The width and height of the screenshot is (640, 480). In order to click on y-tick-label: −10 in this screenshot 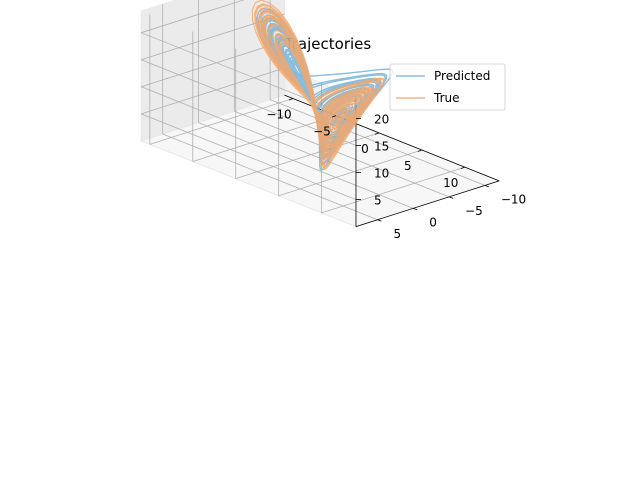, I will do `click(513, 199)`.